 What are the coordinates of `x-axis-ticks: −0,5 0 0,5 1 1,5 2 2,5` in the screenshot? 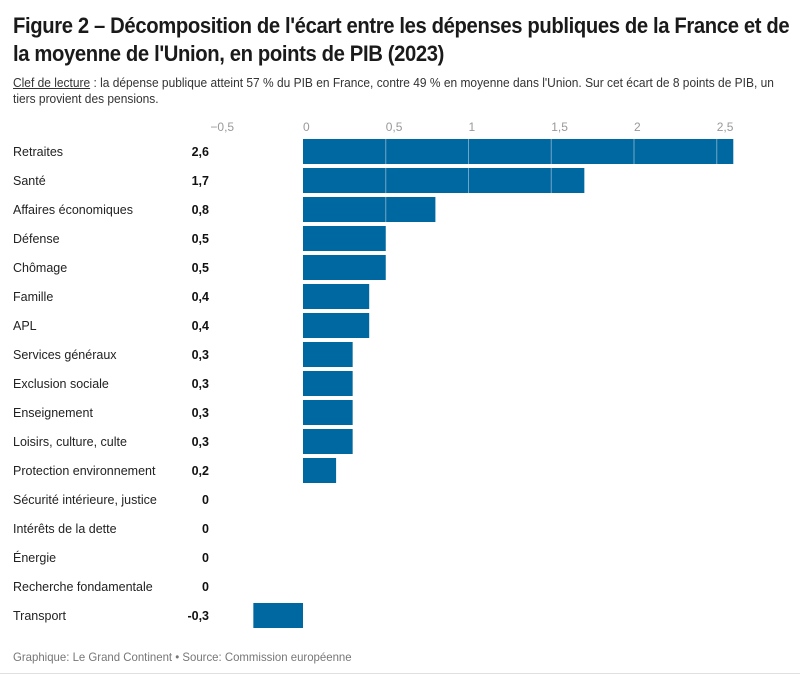 It's located at (471, 127).